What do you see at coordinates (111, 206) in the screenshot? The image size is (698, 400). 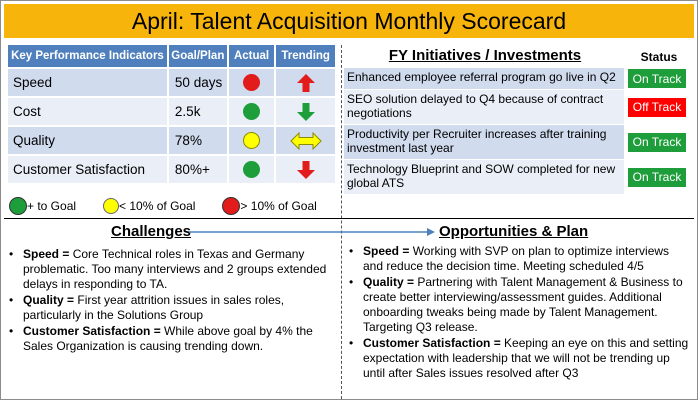 I see `yellow-dot-icon` at bounding box center [111, 206].